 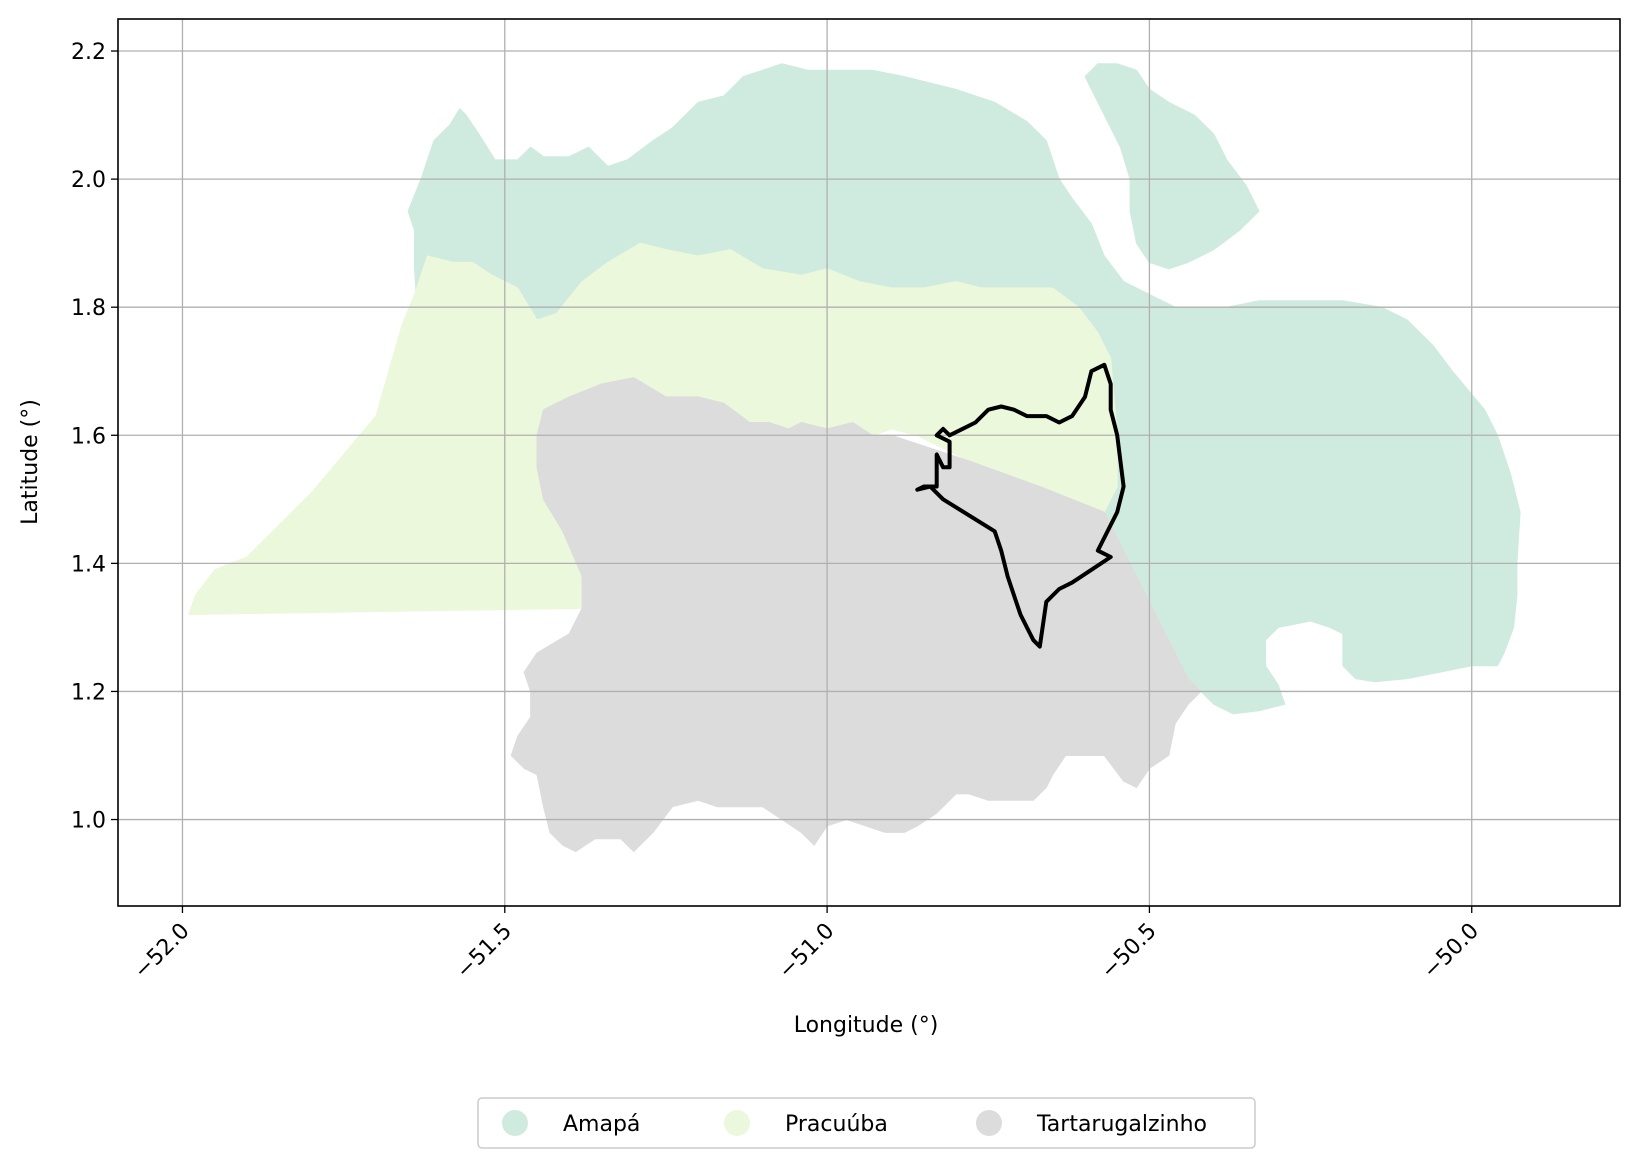 I want to click on y-tick-label: 2.0, so click(x=88, y=180).